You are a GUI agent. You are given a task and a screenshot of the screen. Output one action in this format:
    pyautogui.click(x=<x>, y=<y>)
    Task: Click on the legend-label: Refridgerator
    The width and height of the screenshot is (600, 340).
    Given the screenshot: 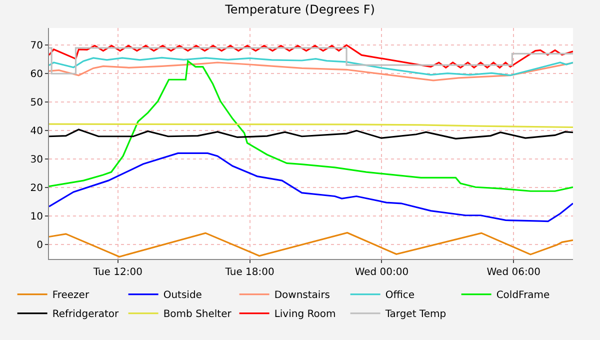 What is the action you would take?
    pyautogui.click(x=86, y=314)
    